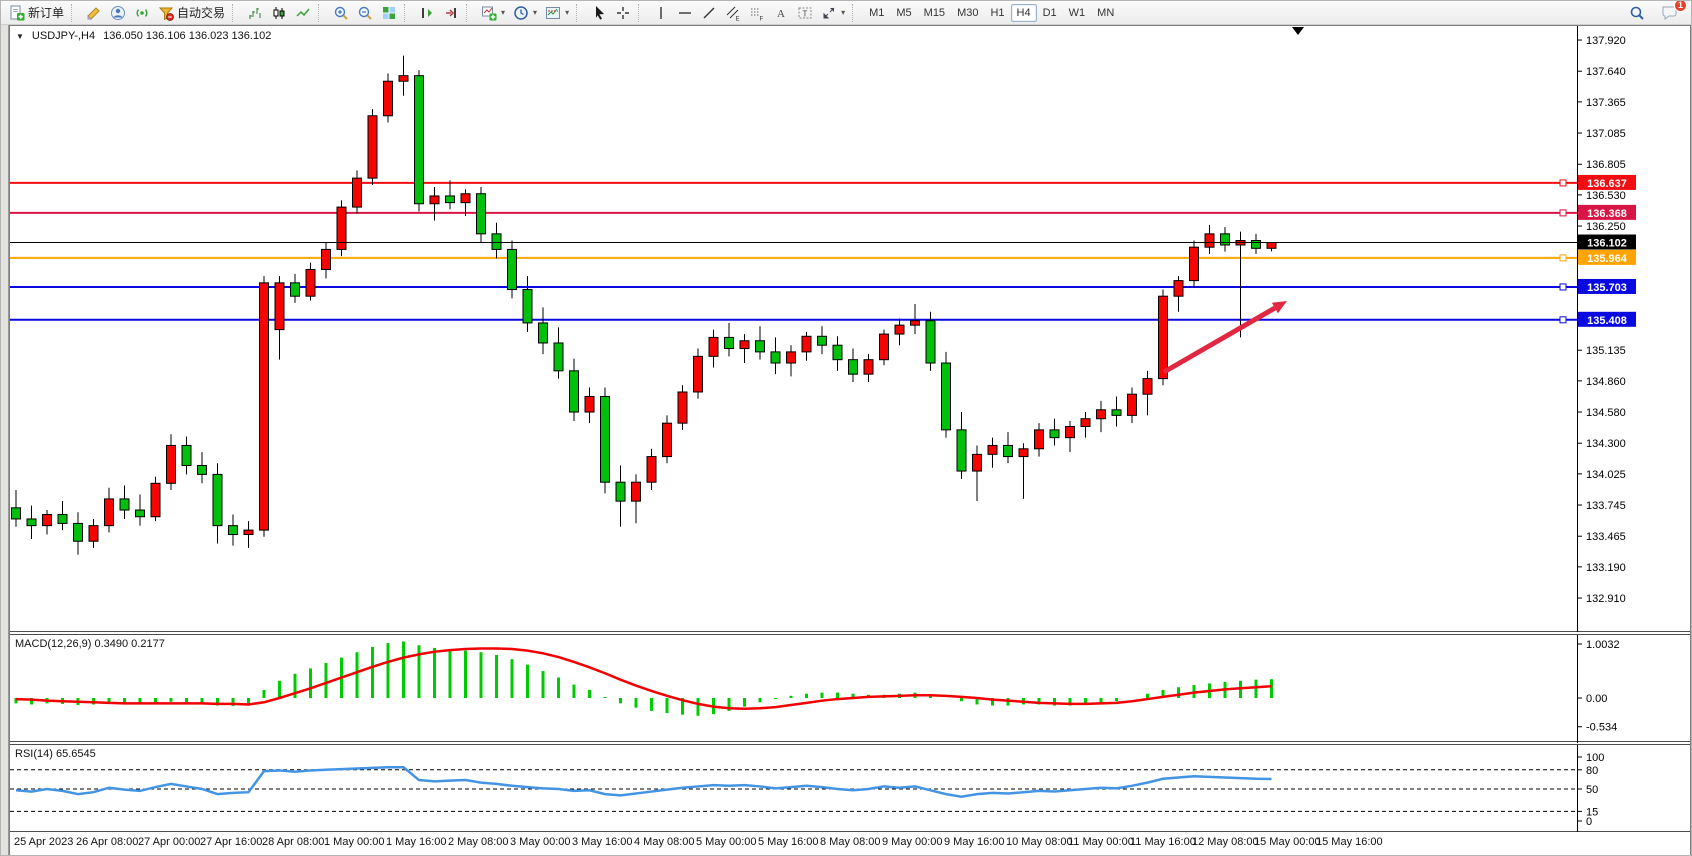 This screenshot has width=1692, height=856. What do you see at coordinates (169, 842) in the screenshot?
I see `time-label: 27 Apr 00:00` at bounding box center [169, 842].